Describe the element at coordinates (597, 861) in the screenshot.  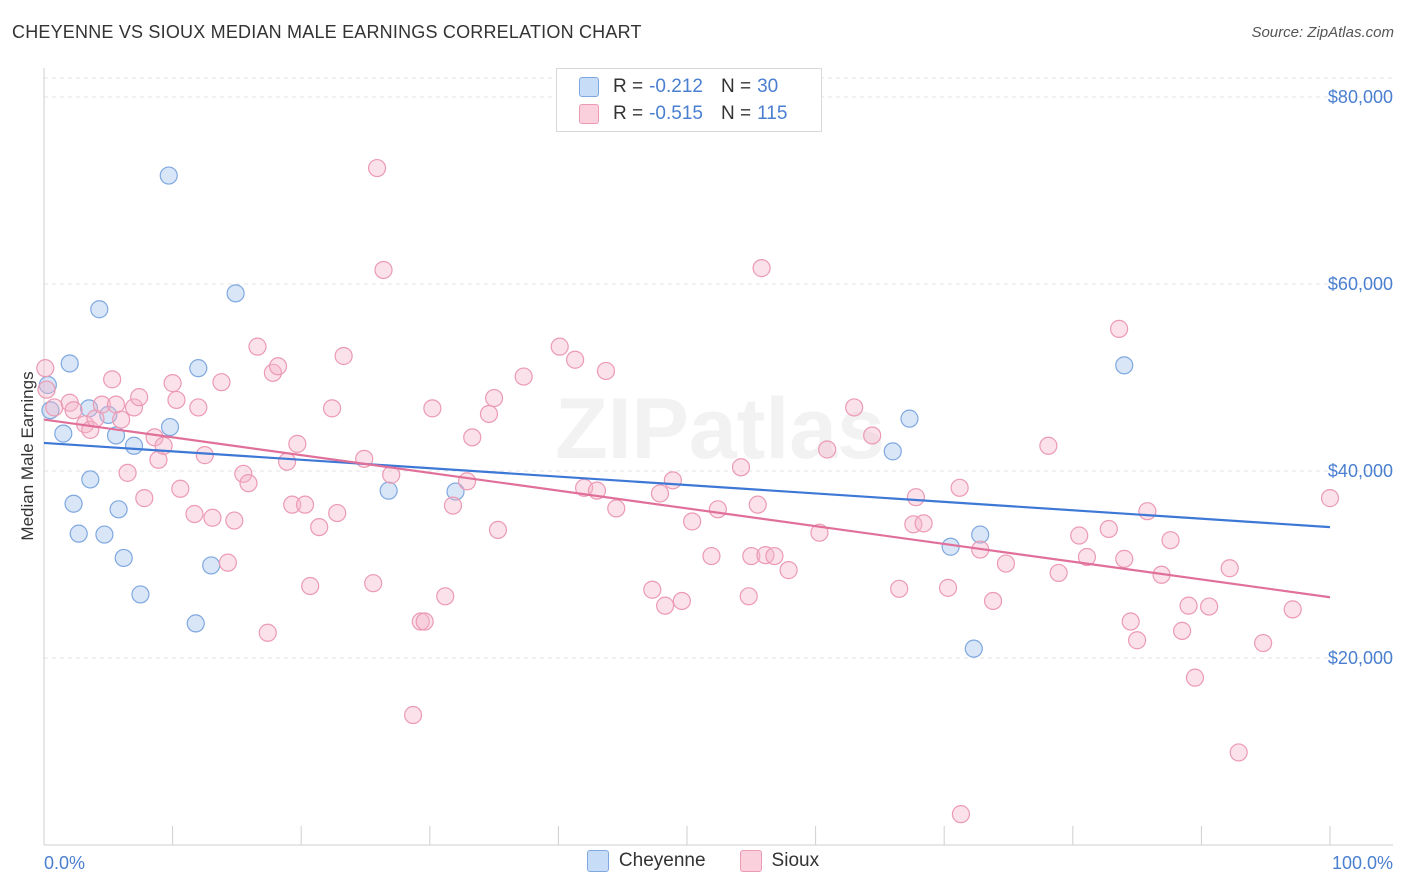
I see `cheyenne-legend-swatch` at that location.